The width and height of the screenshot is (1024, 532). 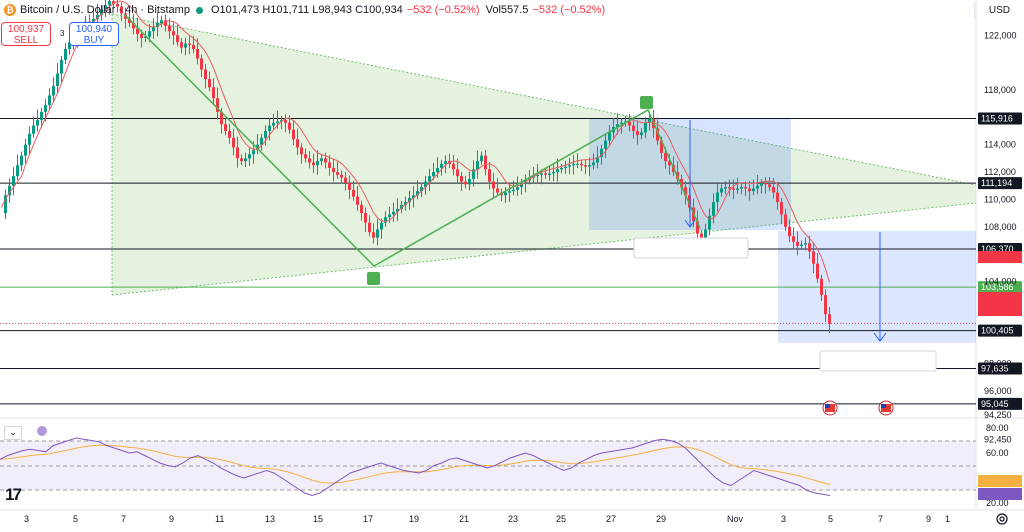 What do you see at coordinates (1000, 199) in the screenshot?
I see `price-tick-label: 110,000` at bounding box center [1000, 199].